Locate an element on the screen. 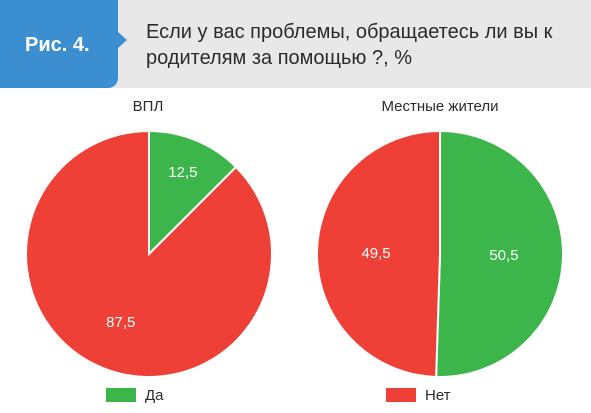 The width and height of the screenshot is (591, 413). pie-label-locals-no: 49,5 is located at coordinates (375, 253).